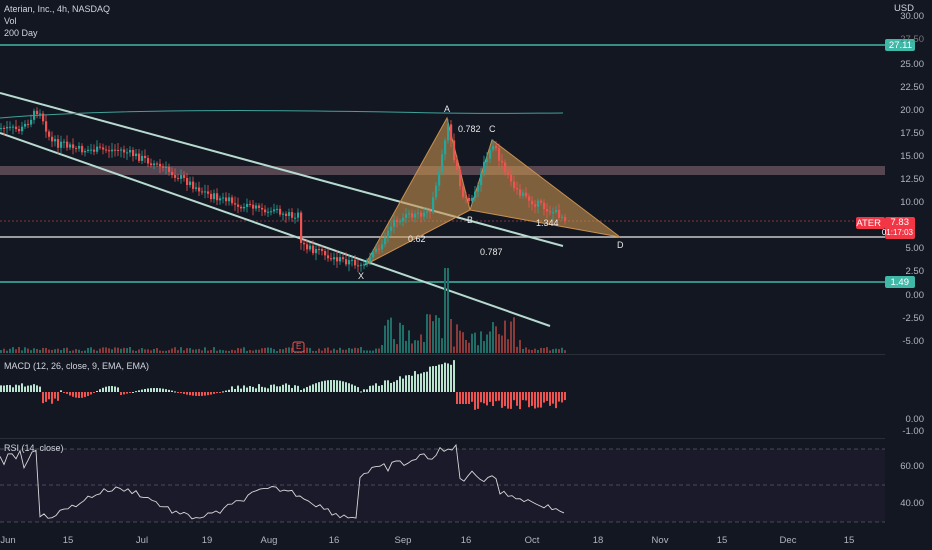 The image size is (932, 550). Describe the element at coordinates (282, 114) in the screenshot. I see `ma-200-line` at that location.